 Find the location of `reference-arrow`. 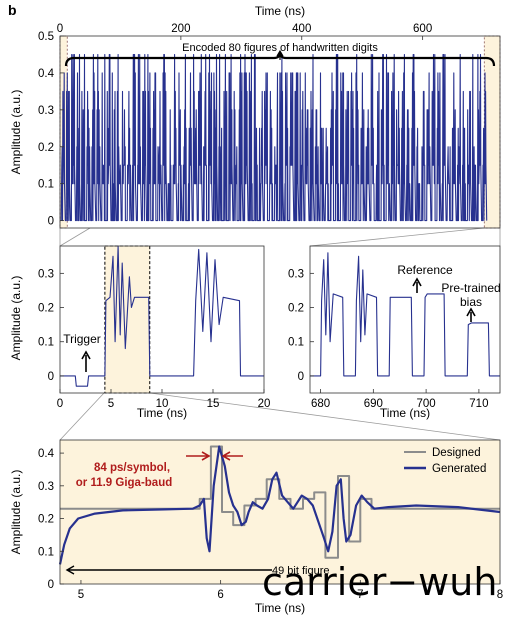

reference-arrow is located at coordinates (417, 285).